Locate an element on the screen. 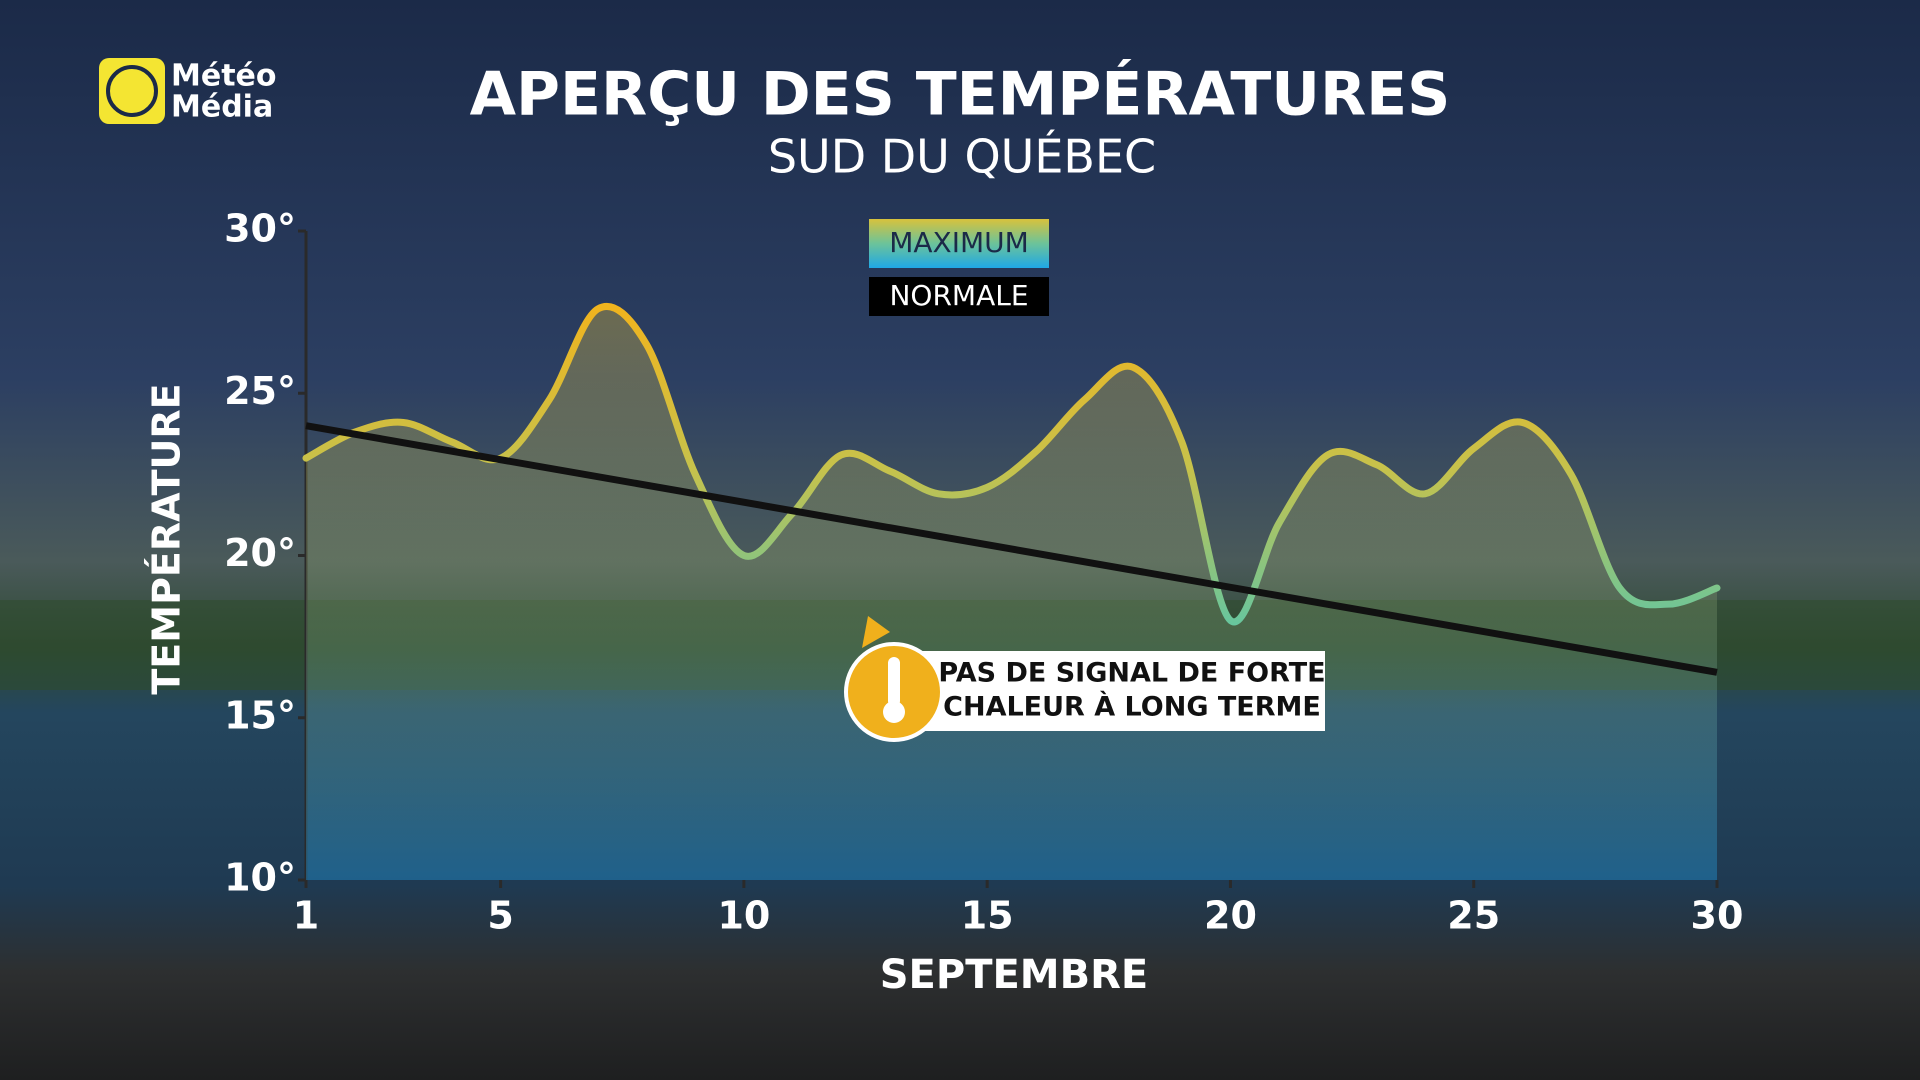 The height and width of the screenshot is (1080, 1920). y-tick-label: 15° is located at coordinates (260, 715).